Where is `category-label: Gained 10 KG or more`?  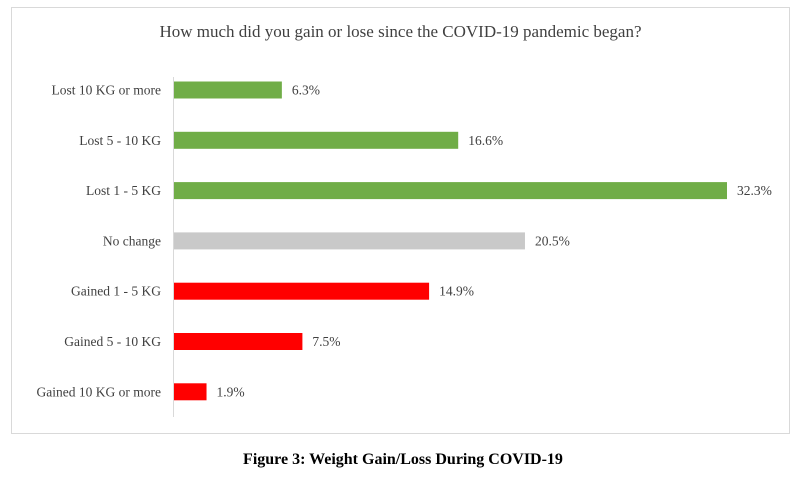
category-label: Gained 10 KG or more is located at coordinates (99, 391).